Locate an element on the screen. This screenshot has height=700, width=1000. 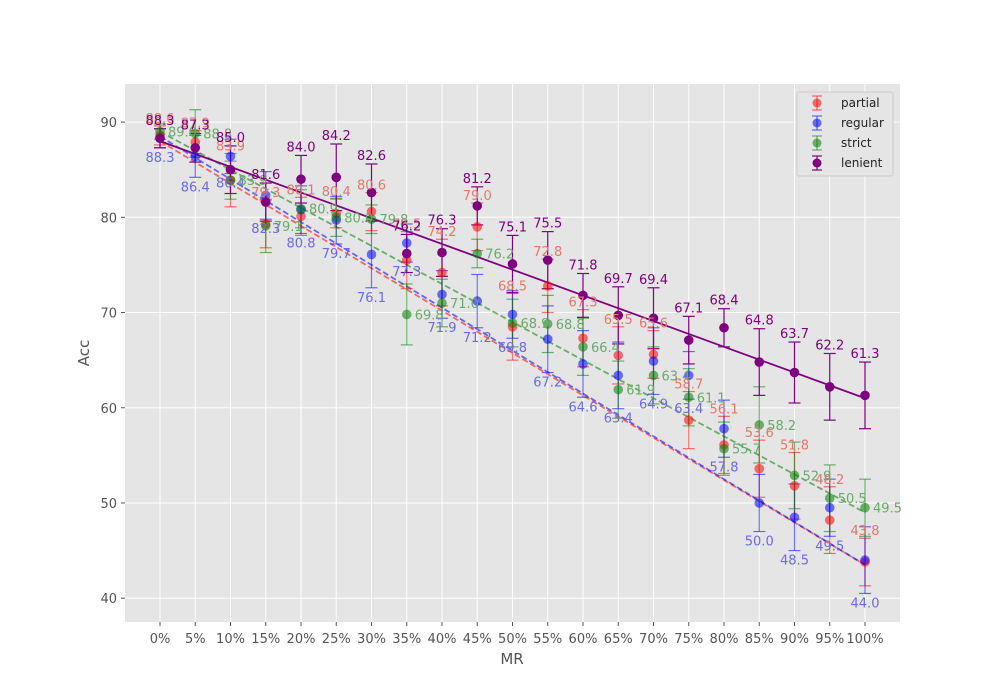
x-tick-label: 20% is located at coordinates (301, 639).